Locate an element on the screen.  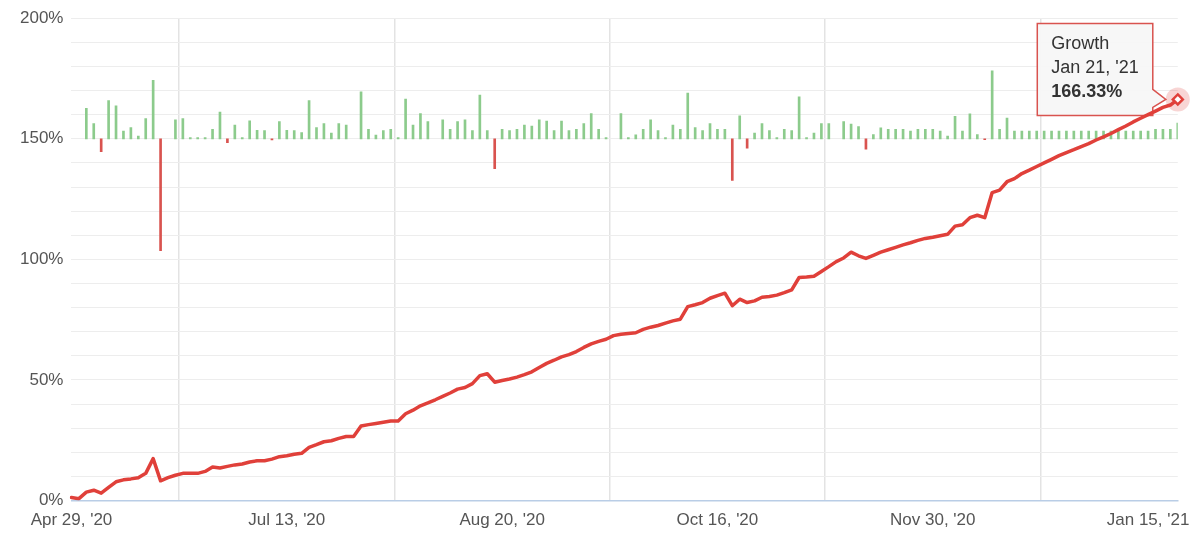
x-tick-label: Aug 20, '20 is located at coordinates (502, 520).